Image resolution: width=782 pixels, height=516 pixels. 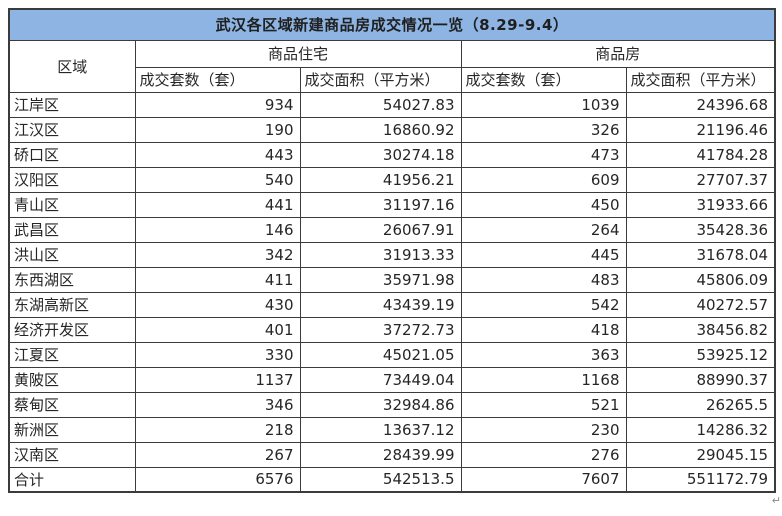 What do you see at coordinates (217, 354) in the screenshot?
I see `residential-units-cell: 330` at bounding box center [217, 354].